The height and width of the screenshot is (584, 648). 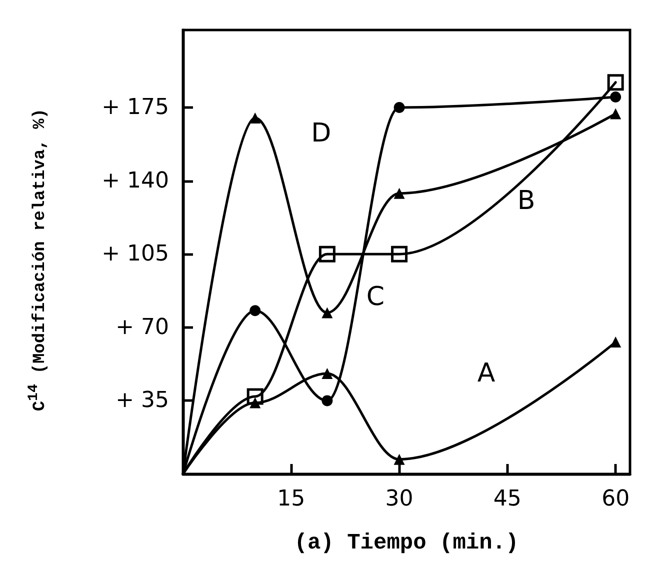 What do you see at coordinates (135, 107) in the screenshot?
I see `y-tick-label: + 175` at bounding box center [135, 107].